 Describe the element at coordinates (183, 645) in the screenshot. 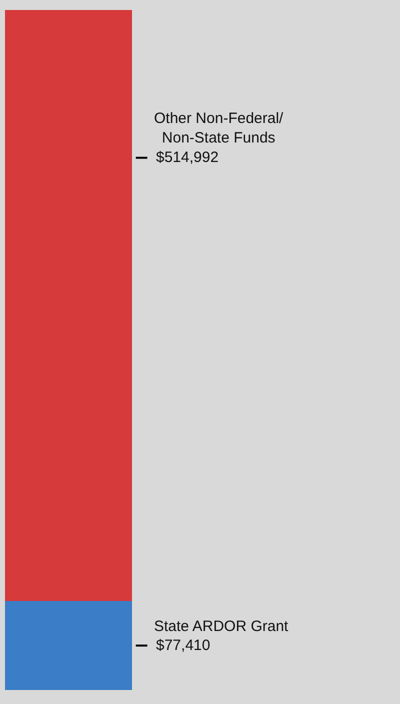

I see `data-label: $77,410` at that location.